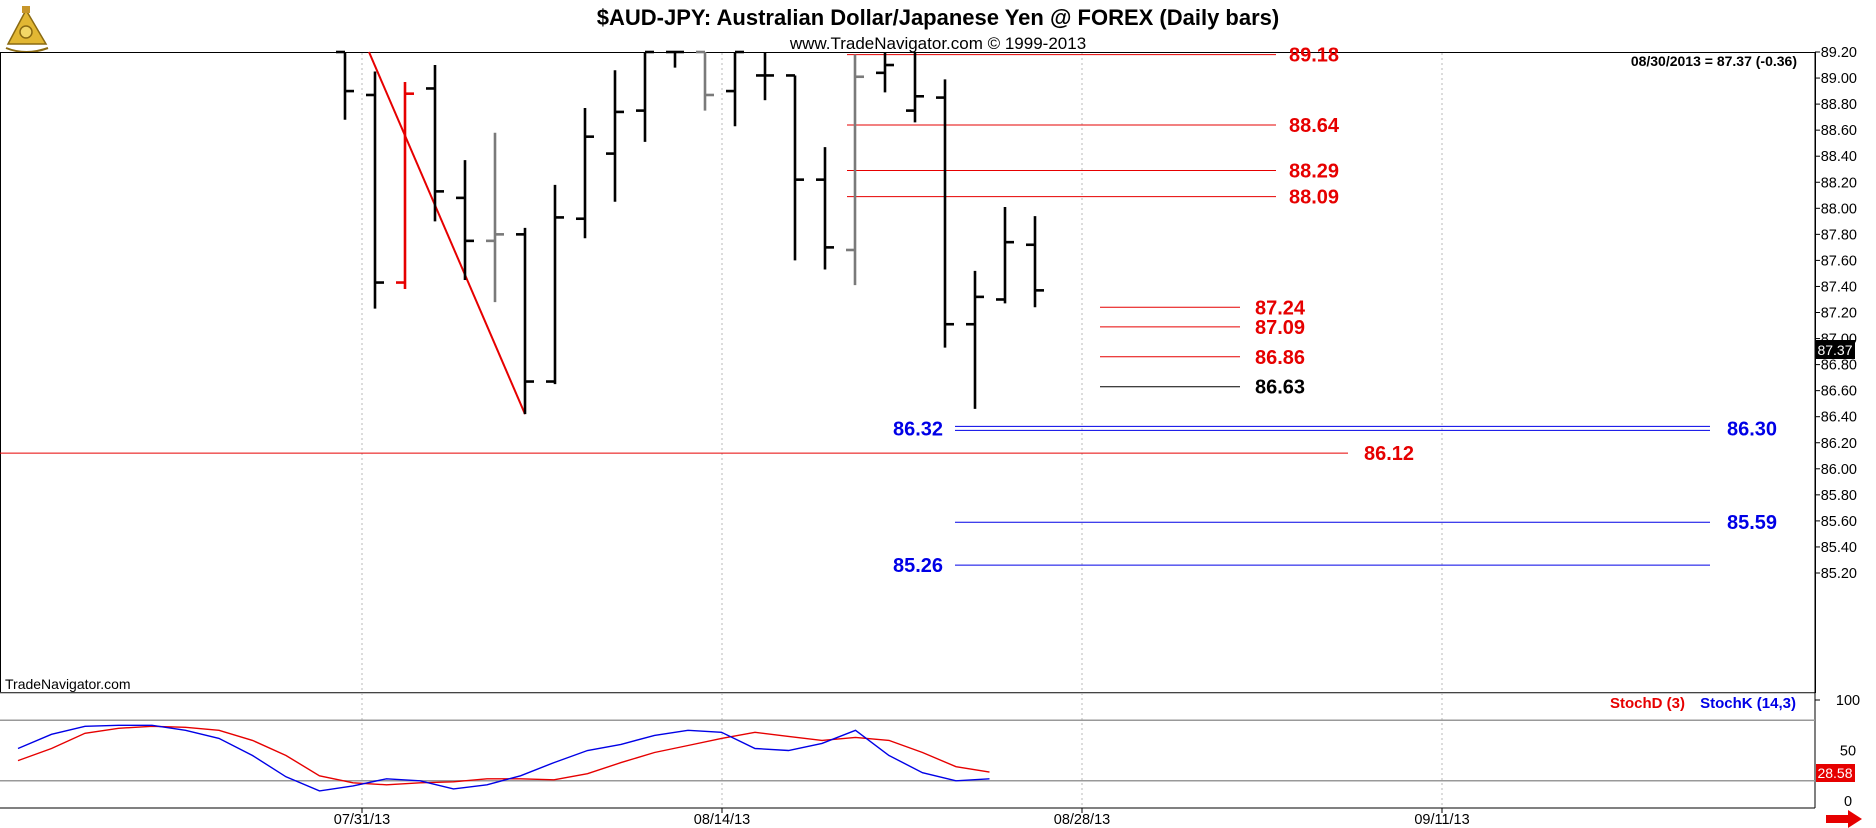  What do you see at coordinates (1752, 429) in the screenshot?
I see `level-label: 86.30` at bounding box center [1752, 429].